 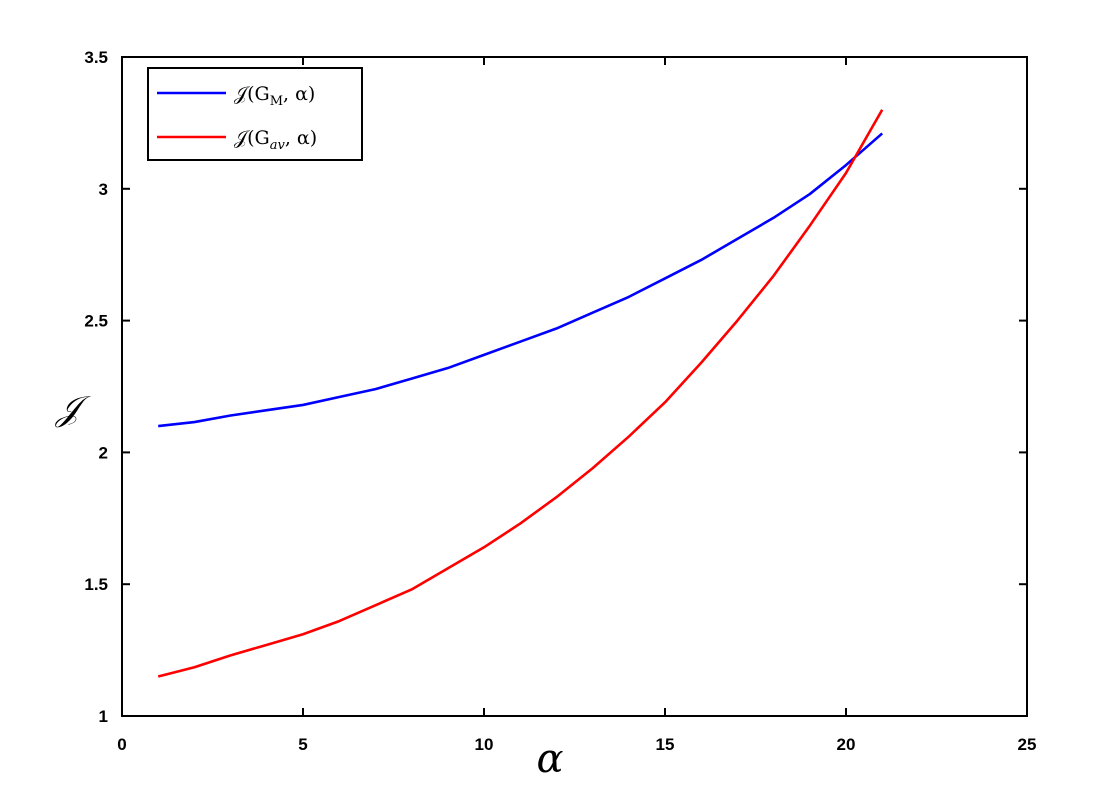 What do you see at coordinates (846, 744) in the screenshot?
I see `x-tick-label: 20` at bounding box center [846, 744].